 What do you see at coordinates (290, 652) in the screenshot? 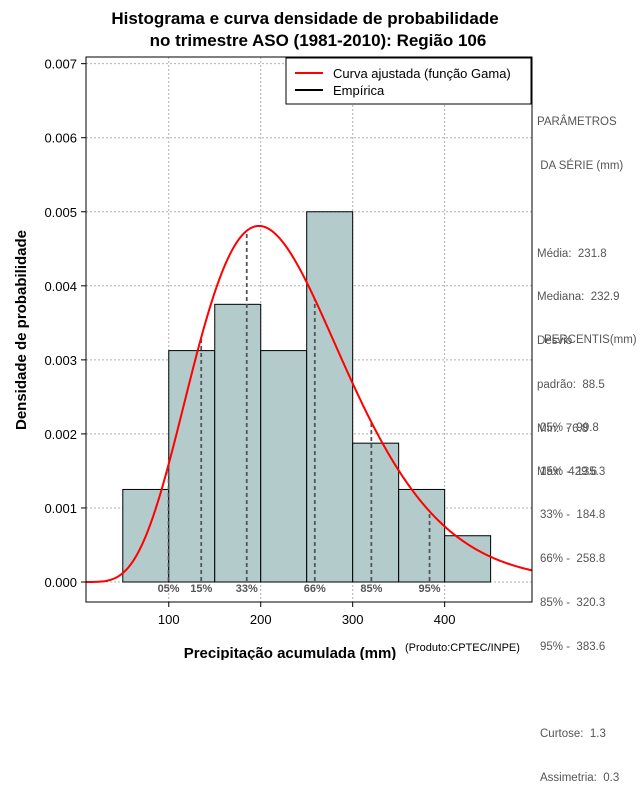
I see `x-axis-label: Precipitação acumulada (mm)` at bounding box center [290, 652].